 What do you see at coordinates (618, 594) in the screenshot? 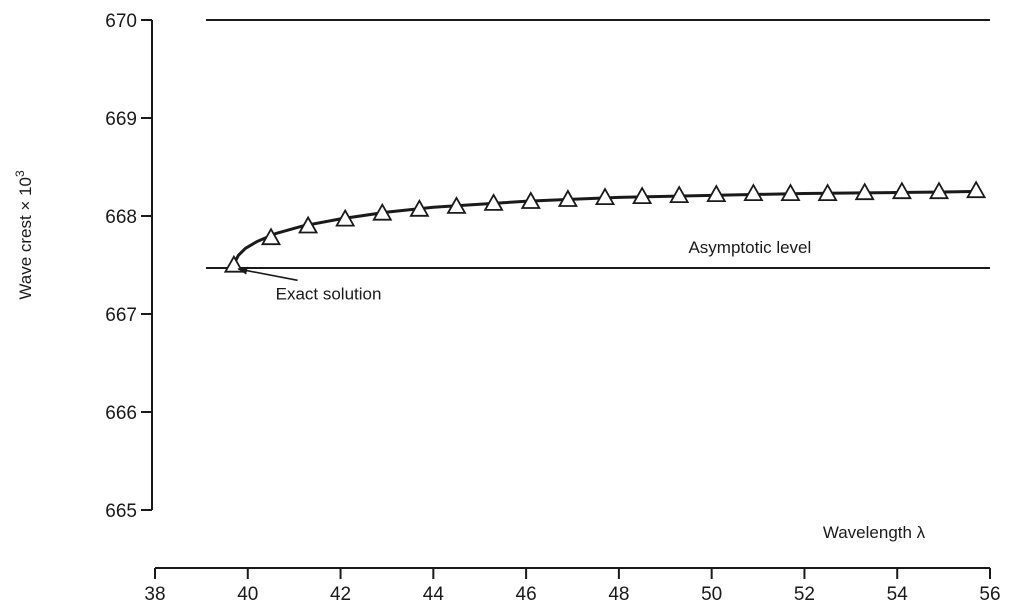
I see `x-tick-label: 48` at bounding box center [618, 594].